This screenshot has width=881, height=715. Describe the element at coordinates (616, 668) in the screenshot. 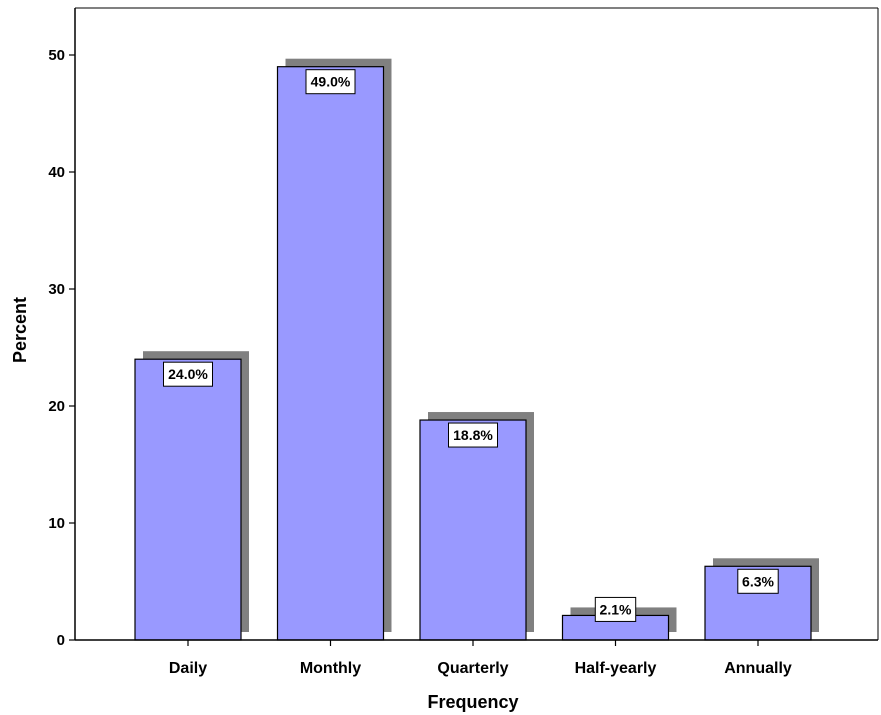

I see `x-tick-label-half-yearly: Half-yearly` at that location.